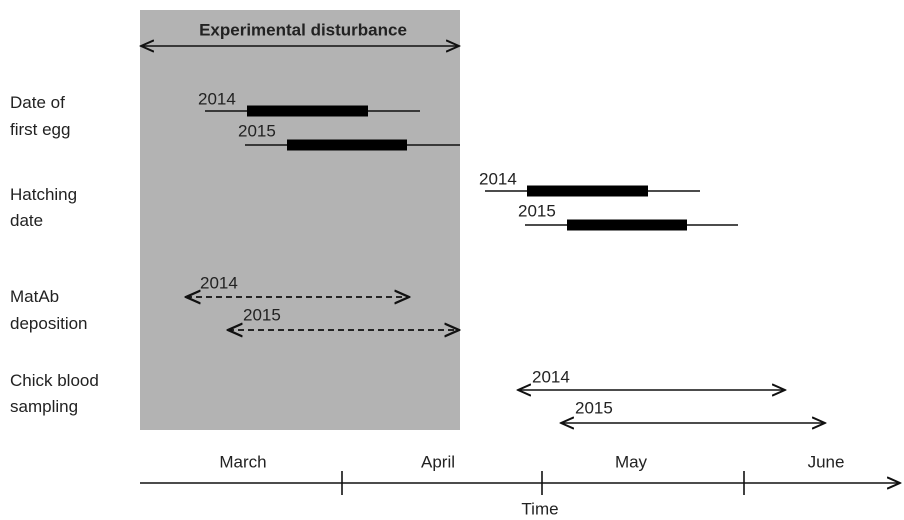  What do you see at coordinates (43, 207) in the screenshot?
I see `row-label: Hatching date` at bounding box center [43, 207].